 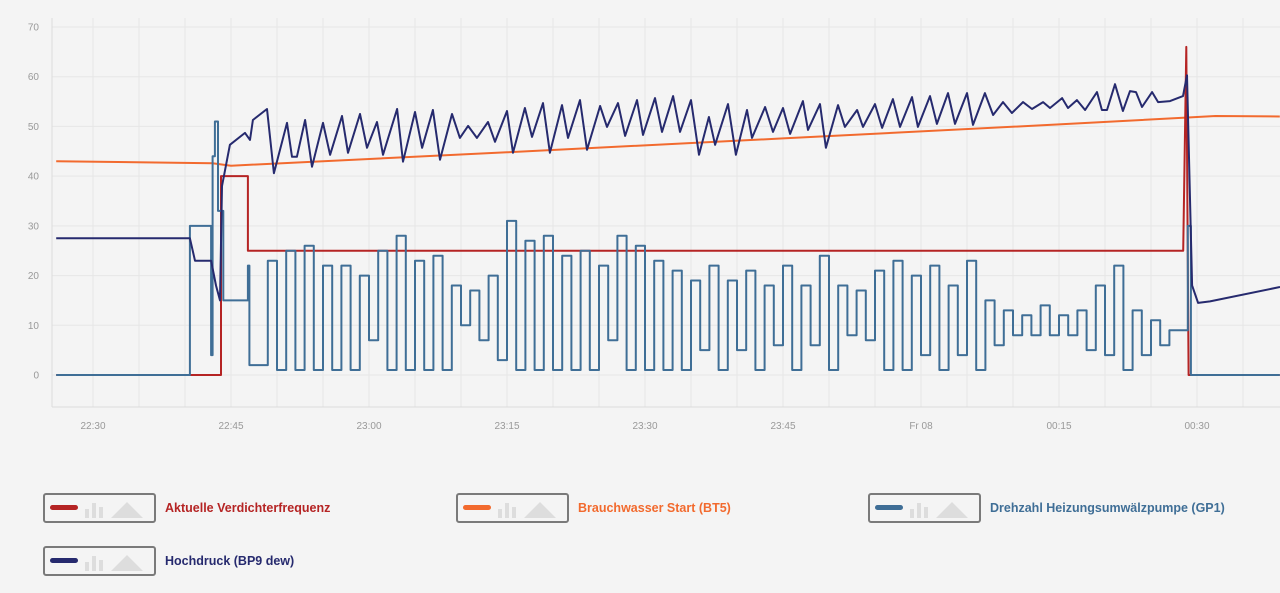 I want to click on y-tick-label: 40, so click(x=34, y=177).